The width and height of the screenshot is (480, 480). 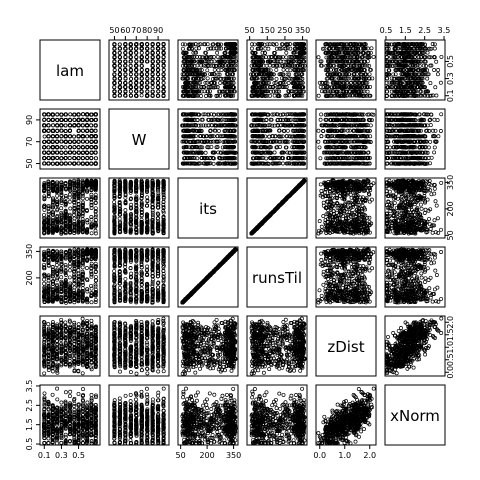 I want to click on variable-label-W: W, so click(x=139, y=140).